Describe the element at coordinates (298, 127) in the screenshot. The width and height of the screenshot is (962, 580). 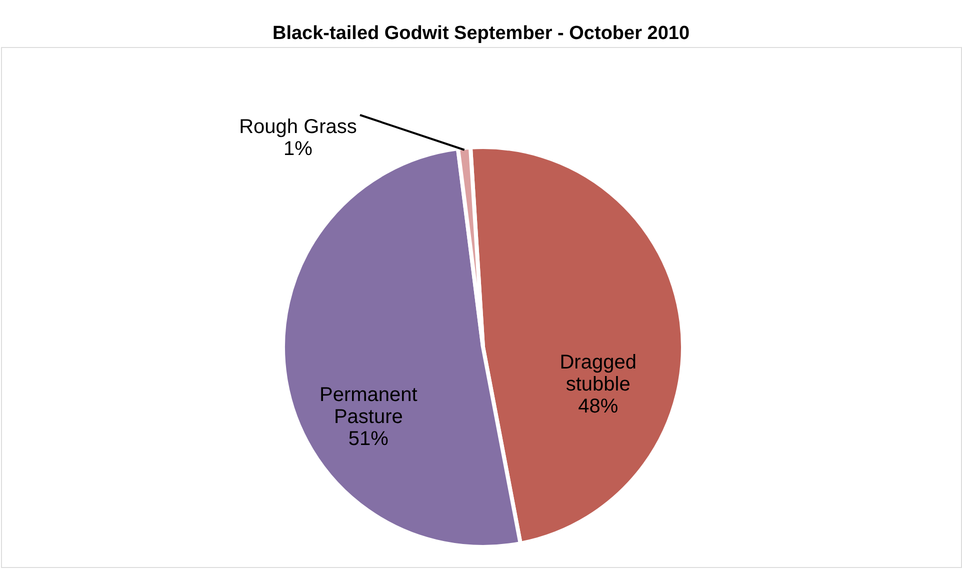
I see `slice-label: Rough Grass` at that location.